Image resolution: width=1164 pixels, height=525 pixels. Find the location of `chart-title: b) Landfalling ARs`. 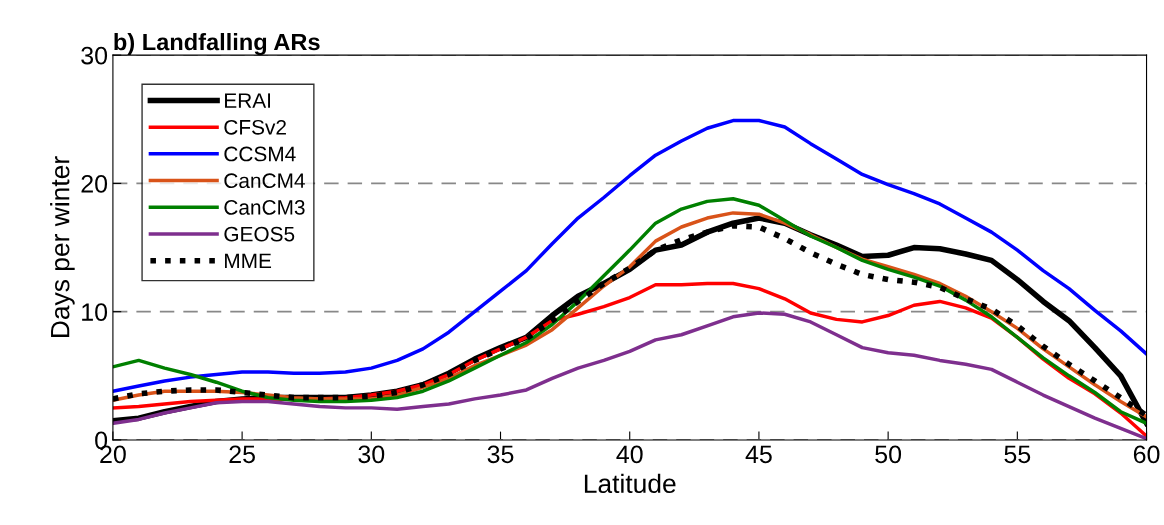

chart-title: b) Landfalling ARs is located at coordinates (217, 44).